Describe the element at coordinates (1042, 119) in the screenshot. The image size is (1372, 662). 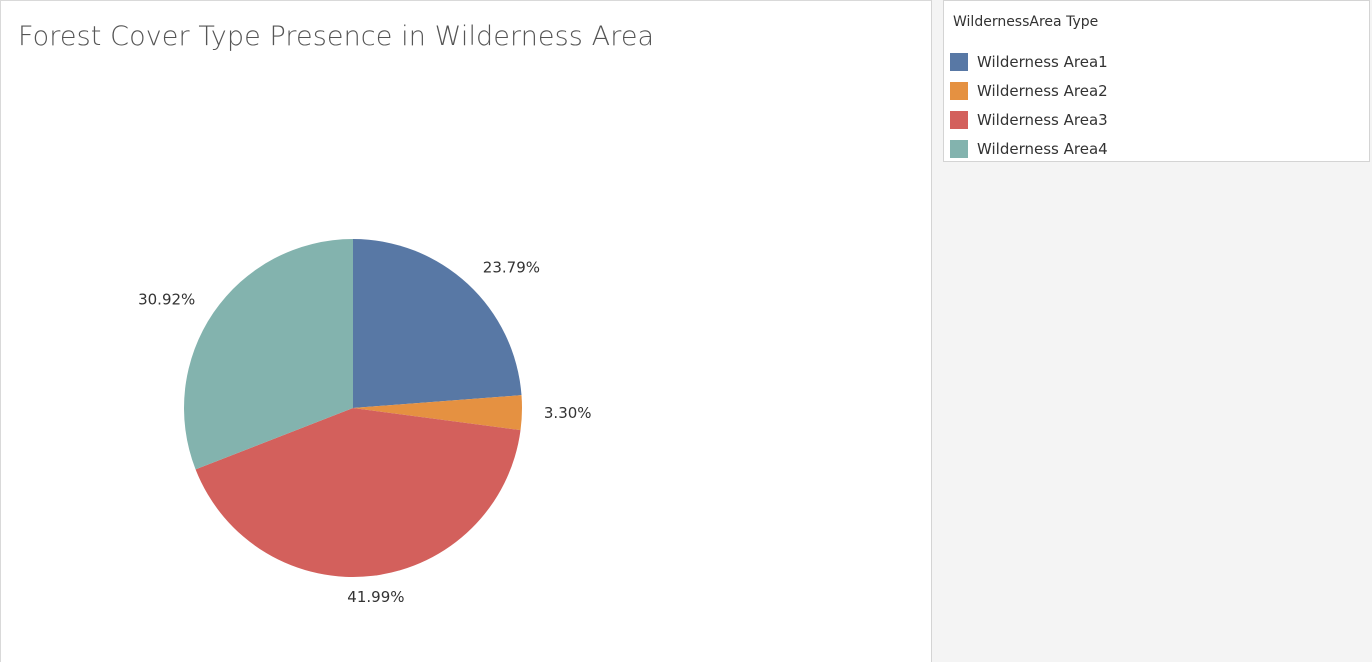
I see `legend-label: Wilderness Area3` at that location.